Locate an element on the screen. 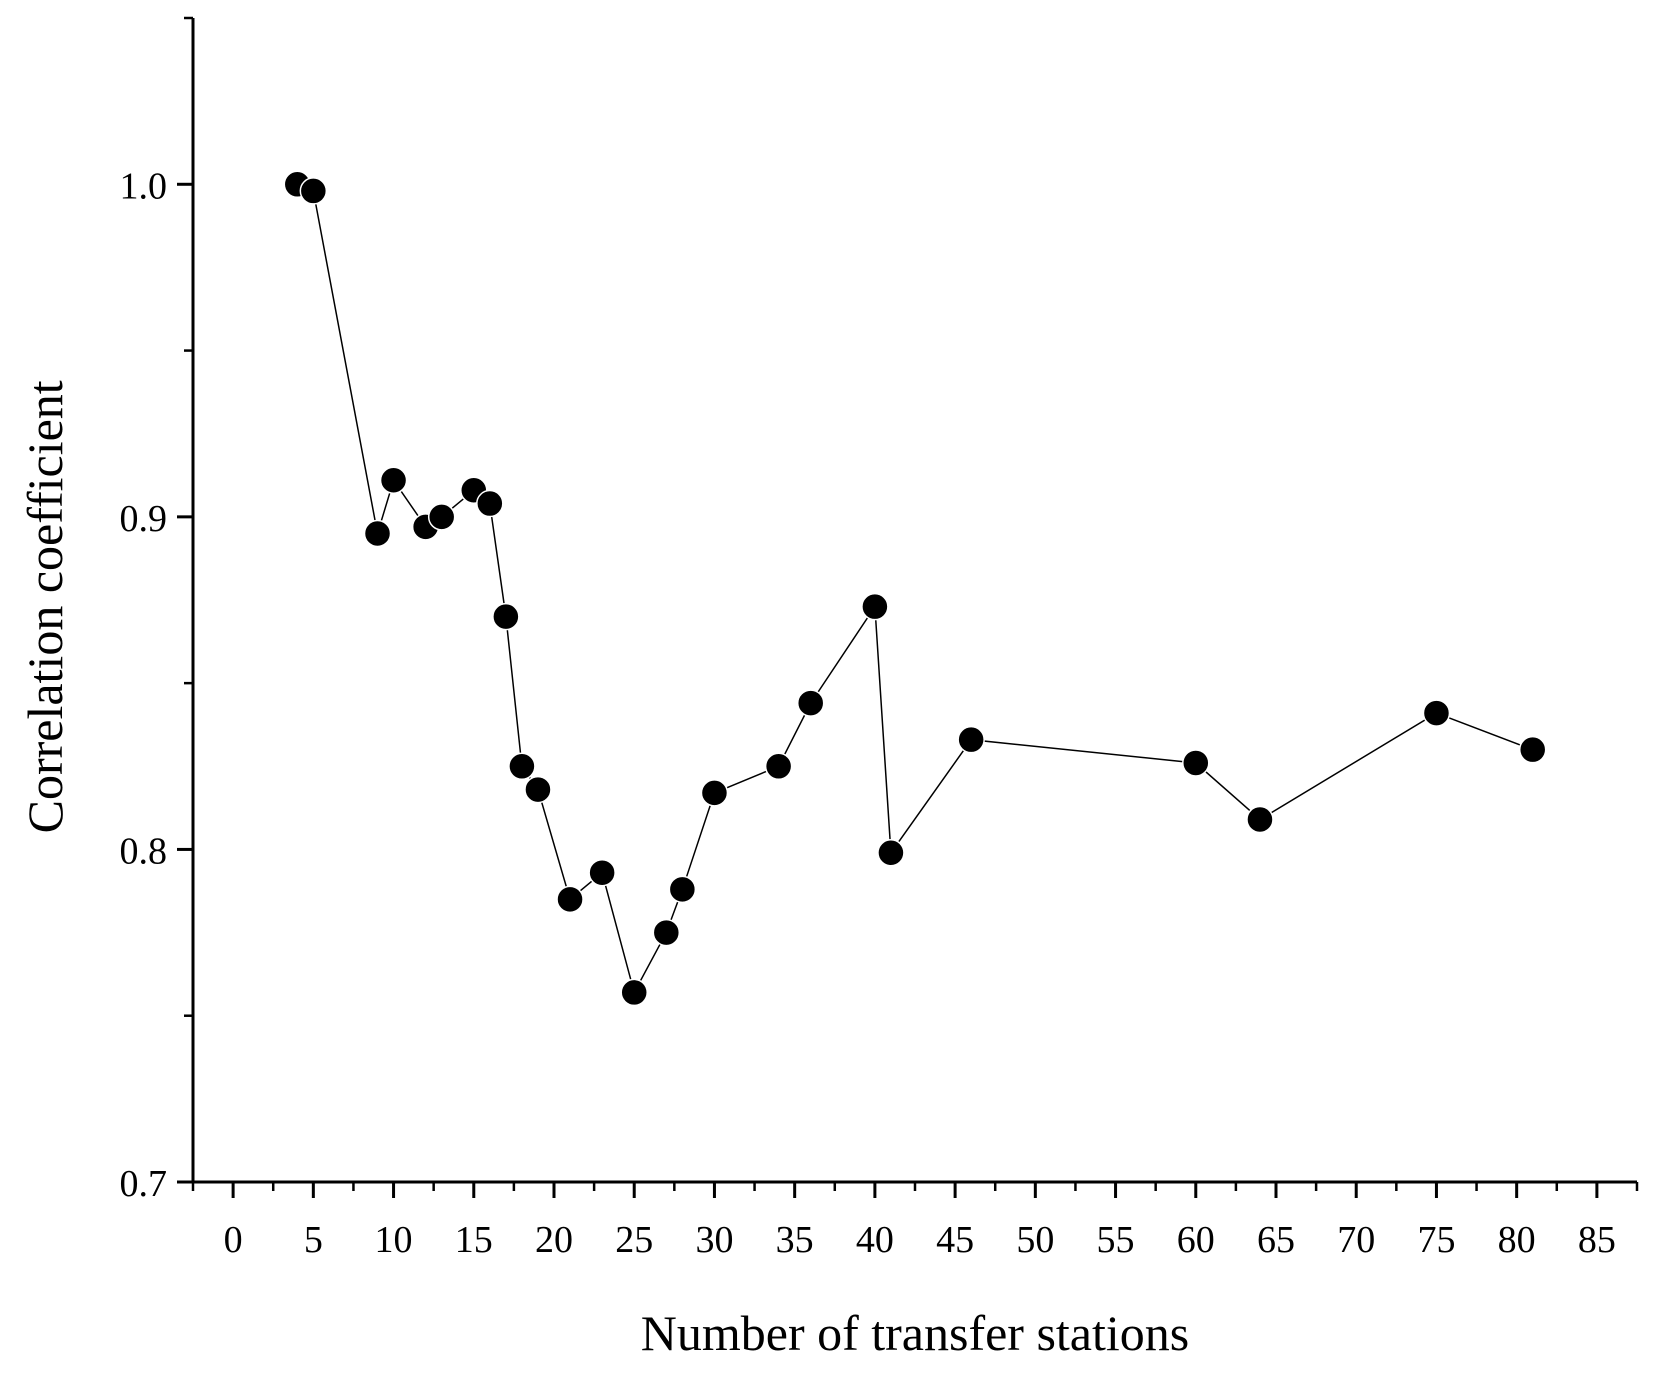  x-tick-label: 75 is located at coordinates (1436, 1240).